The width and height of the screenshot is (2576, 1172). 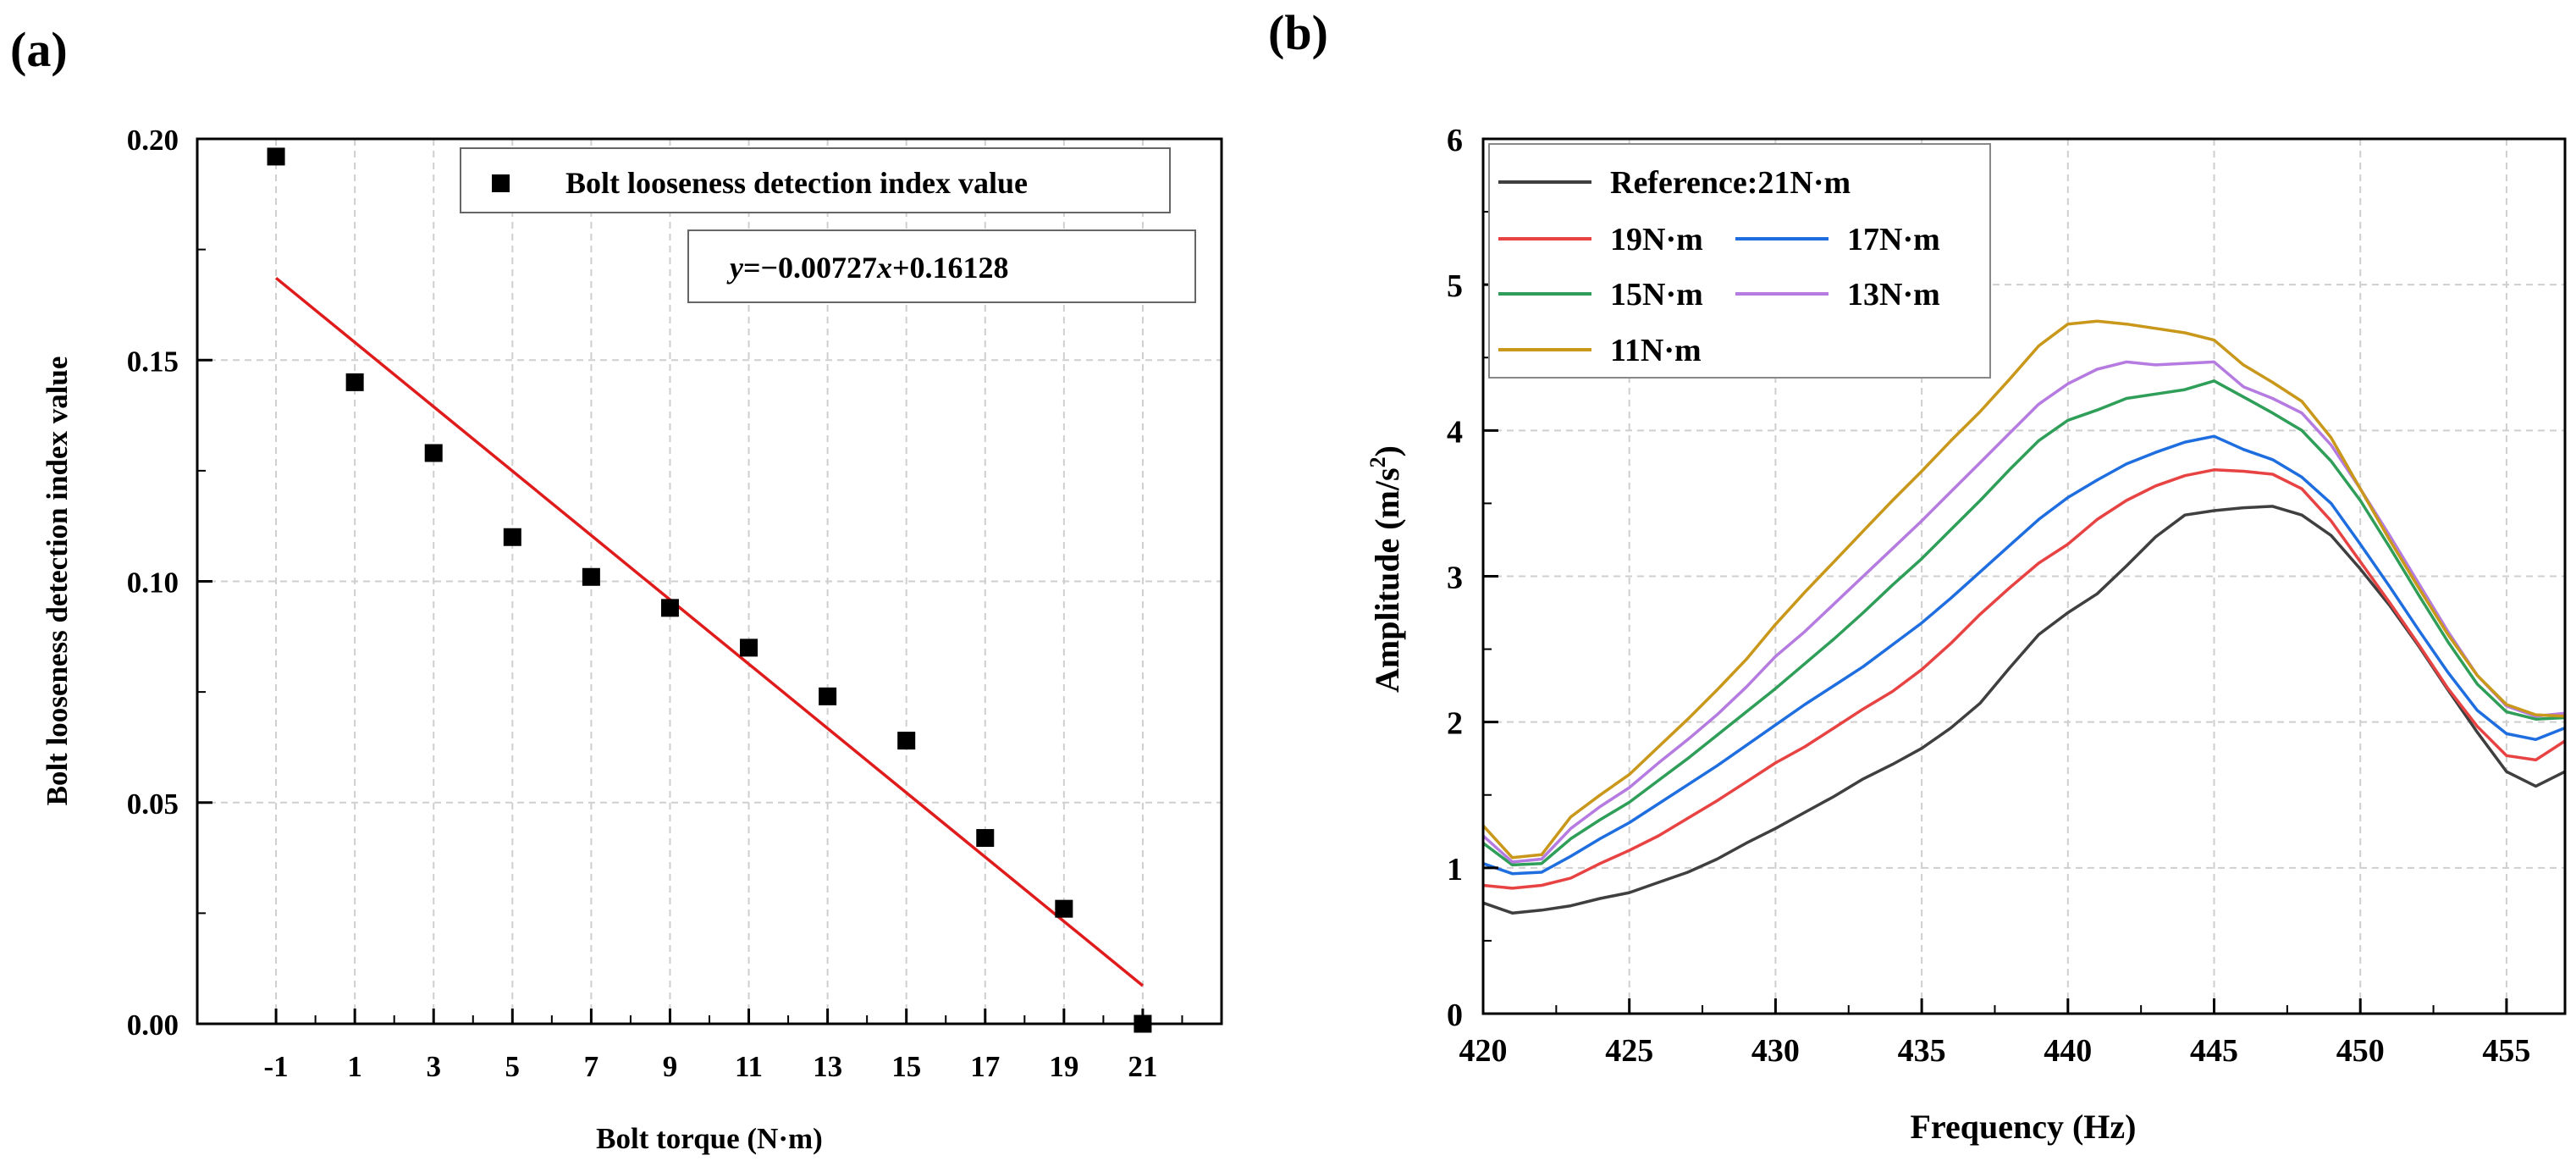 I want to click on panel-b-legend-items: Reference:21N·m 19N·m 17N·m 15N·m 13N·m 11N·m, so click(x=1719, y=266).